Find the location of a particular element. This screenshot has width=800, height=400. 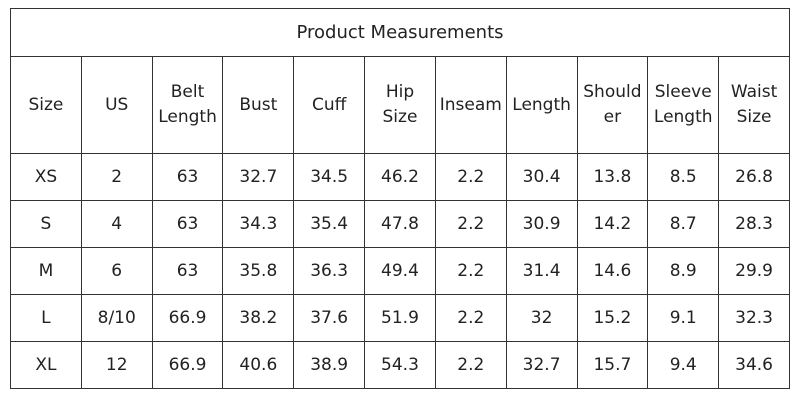

table-cell: XL is located at coordinates (46, 365).